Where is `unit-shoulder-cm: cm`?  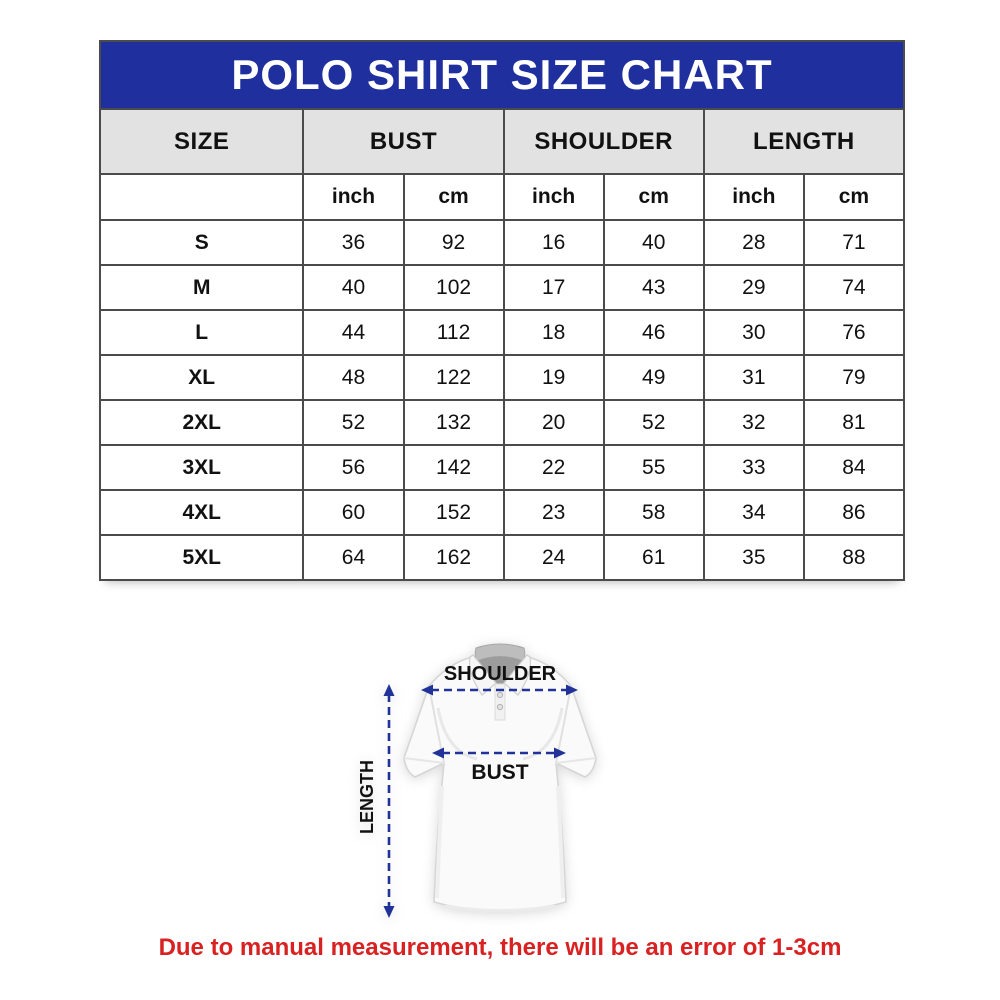
unit-shoulder-cm: cm is located at coordinates (653, 197).